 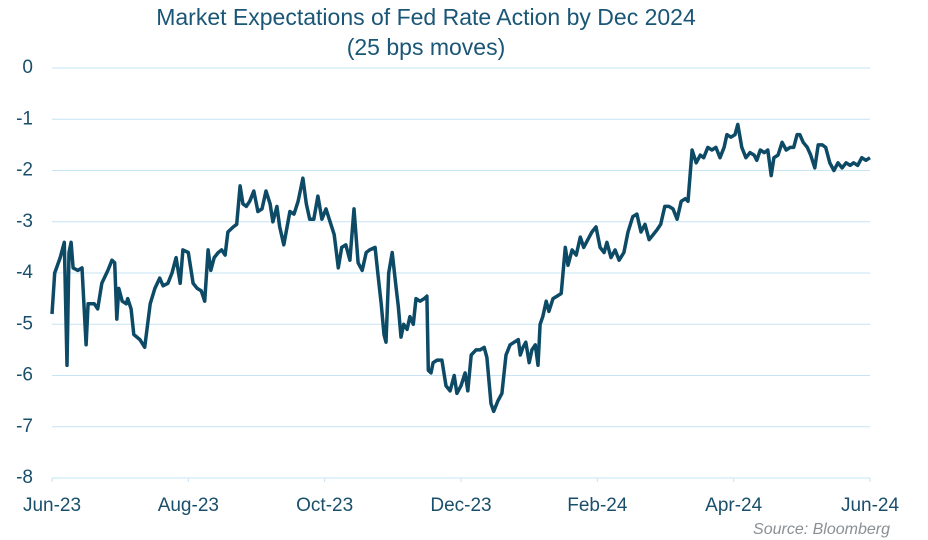 What do you see at coordinates (188, 505) in the screenshot?
I see `x-tick-label: Aug-23` at bounding box center [188, 505].